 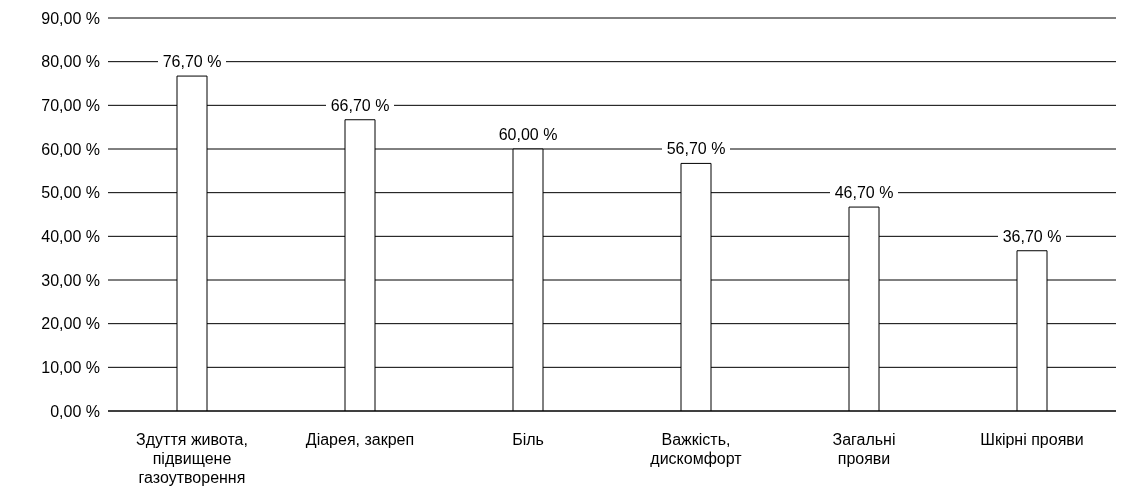 What do you see at coordinates (696, 449) in the screenshot?
I see `x-tick-label: Важкість, дискомфорт` at bounding box center [696, 449].